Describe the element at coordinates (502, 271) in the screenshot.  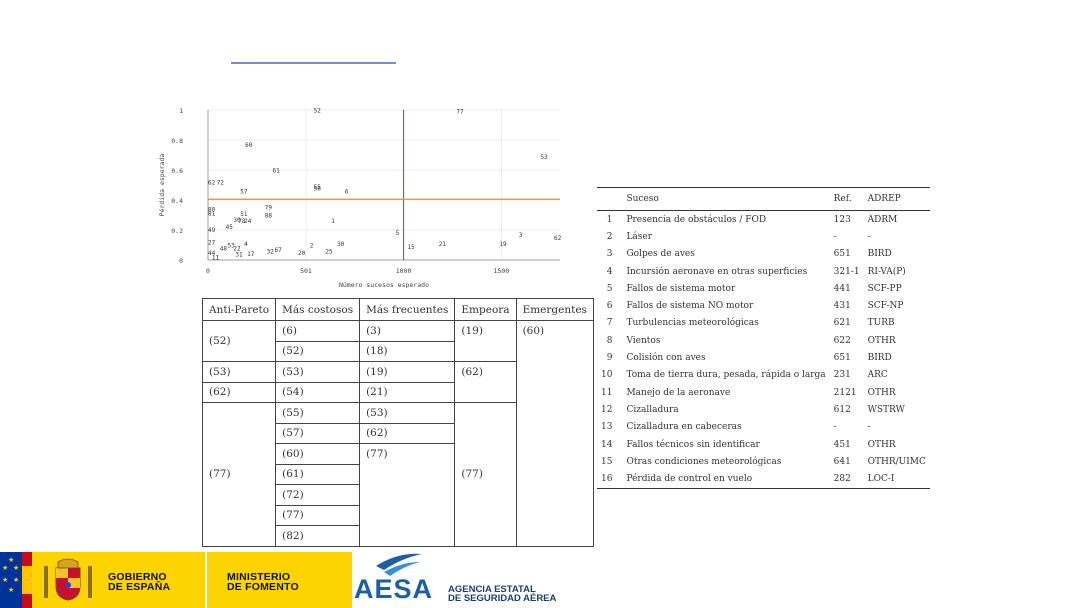
I see `x-tick-label: 1500` at that location.